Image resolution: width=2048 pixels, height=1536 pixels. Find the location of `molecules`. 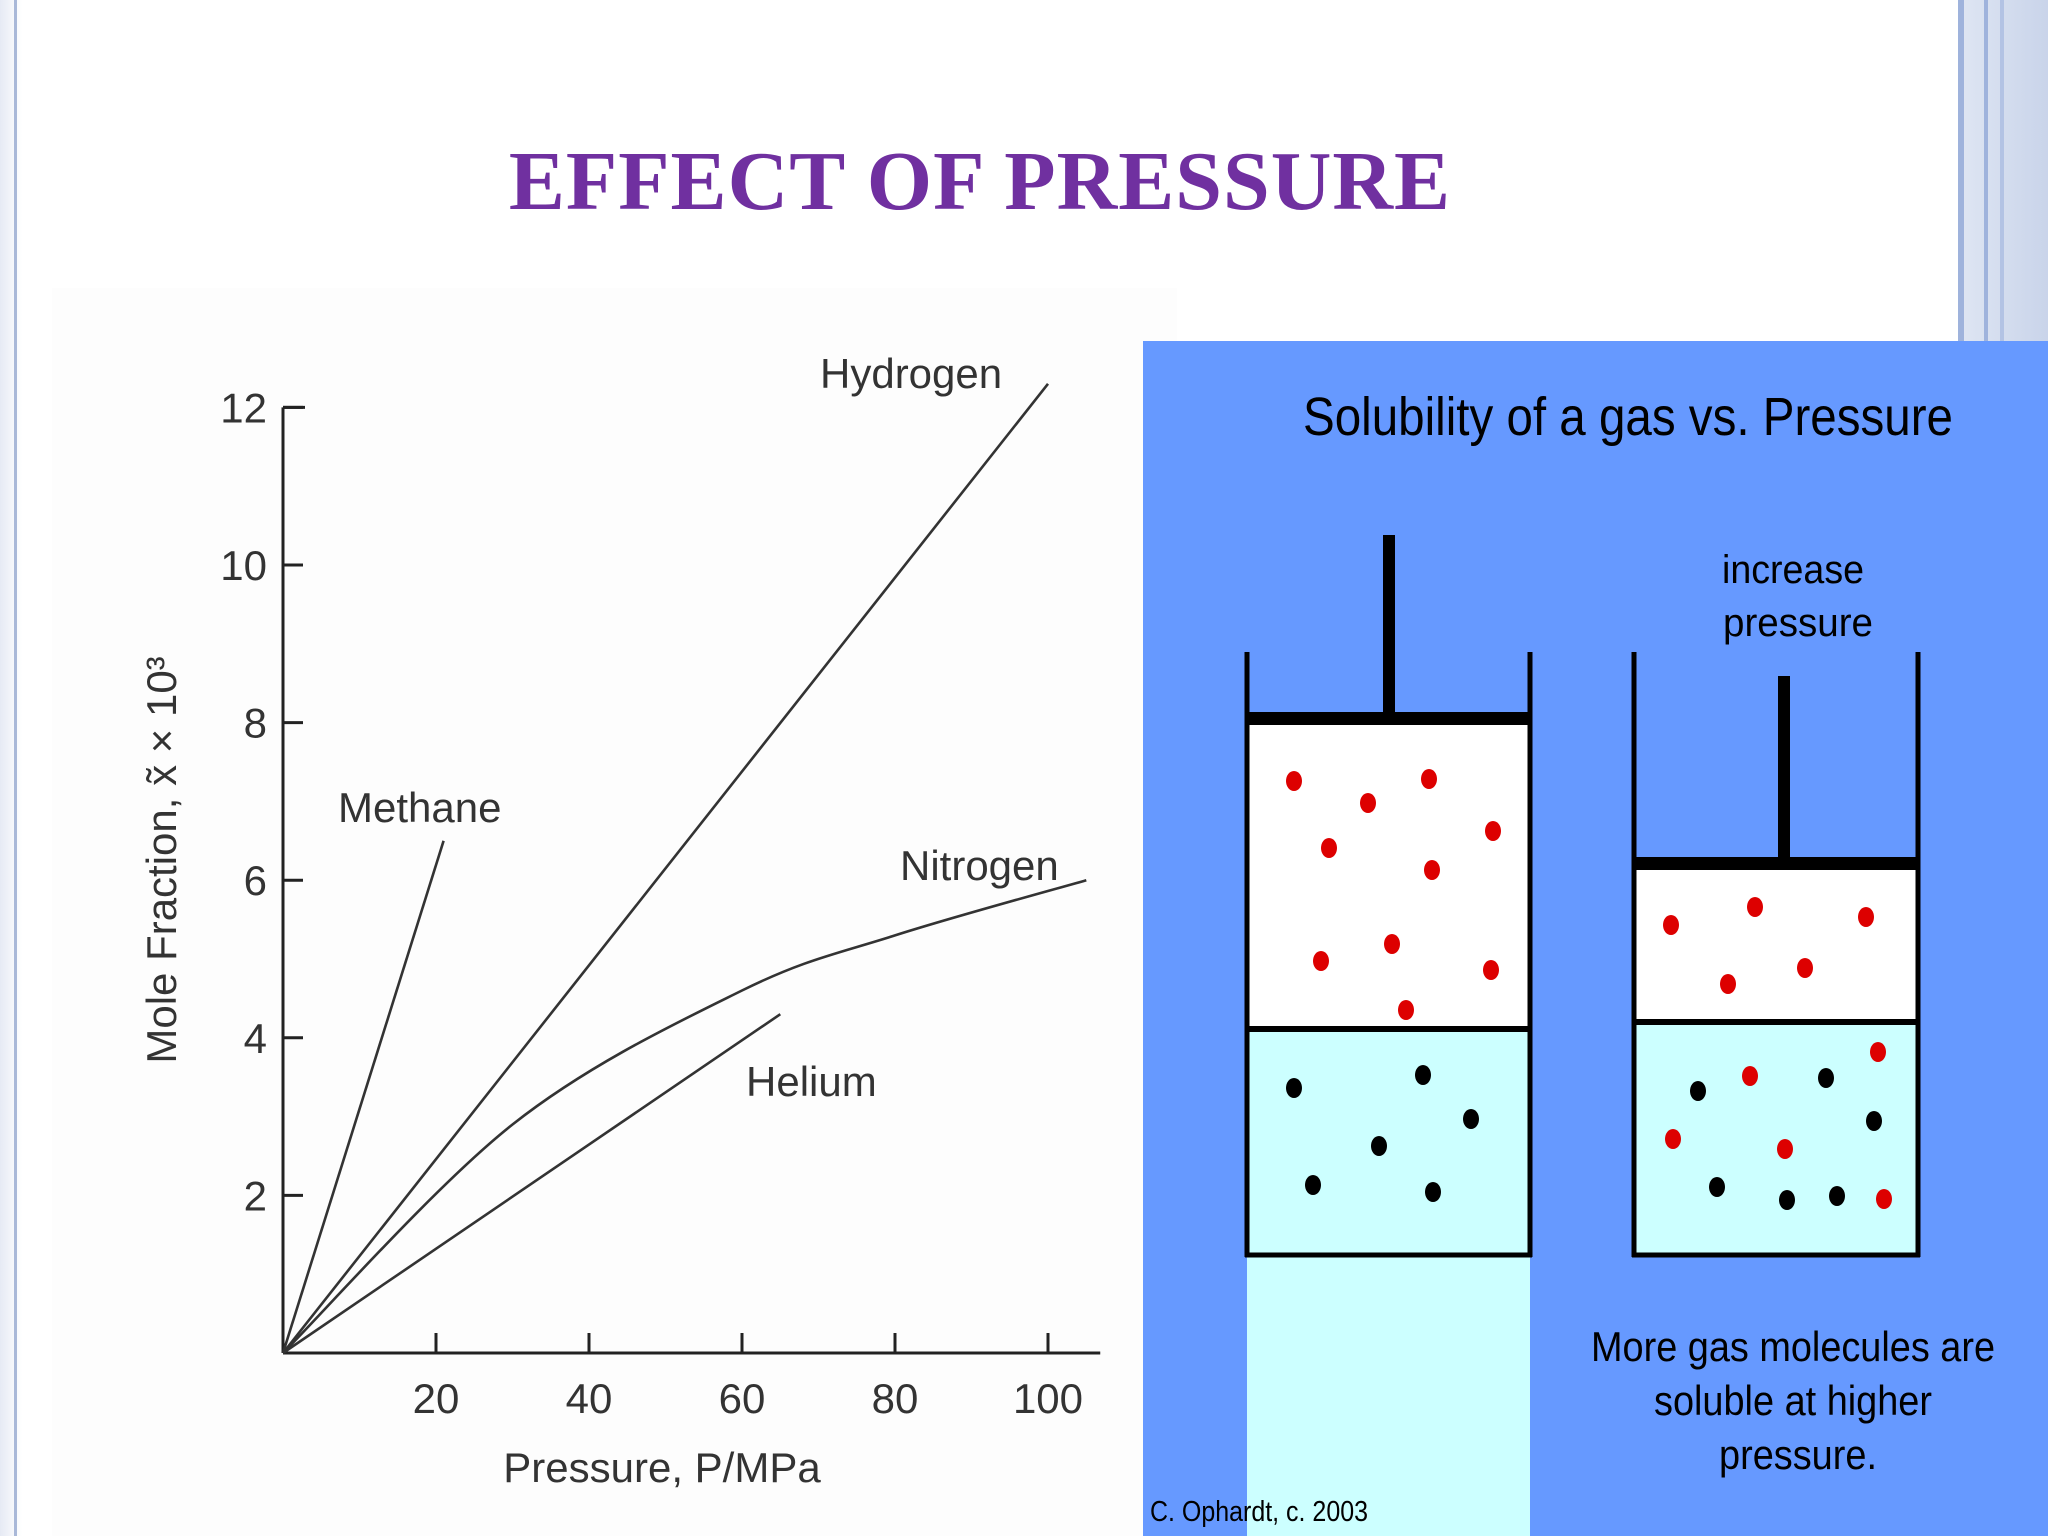

molecules is located at coordinates (1589, 989).